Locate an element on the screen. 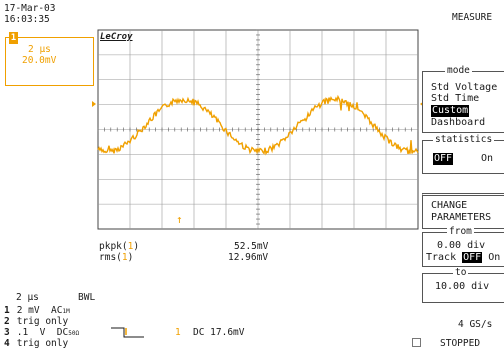  mode-item-std-voltage: Std Voltage is located at coordinates (464, 87).